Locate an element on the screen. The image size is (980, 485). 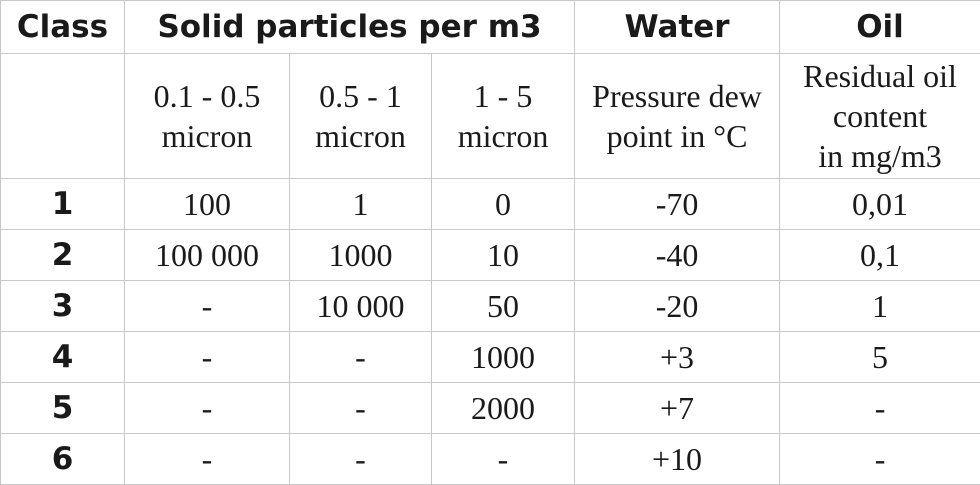
subheader-size-0-5-1: 0.5 - 1 micron is located at coordinates (361, 116).